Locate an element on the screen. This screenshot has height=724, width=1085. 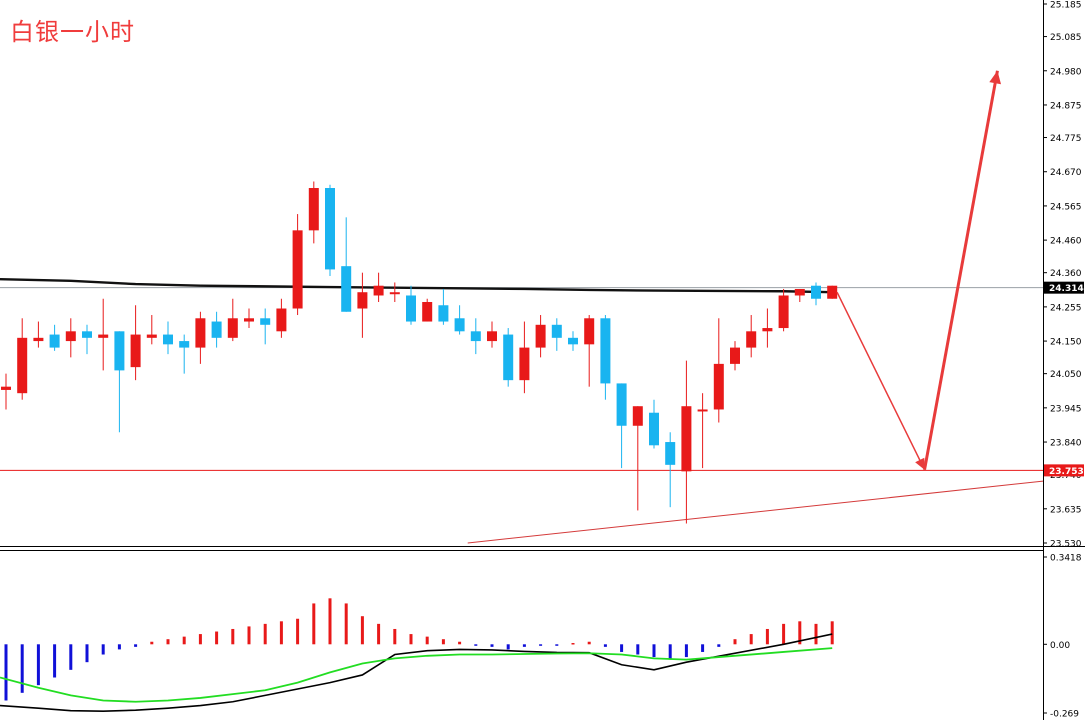
macd-histogram is located at coordinates (419, 649).